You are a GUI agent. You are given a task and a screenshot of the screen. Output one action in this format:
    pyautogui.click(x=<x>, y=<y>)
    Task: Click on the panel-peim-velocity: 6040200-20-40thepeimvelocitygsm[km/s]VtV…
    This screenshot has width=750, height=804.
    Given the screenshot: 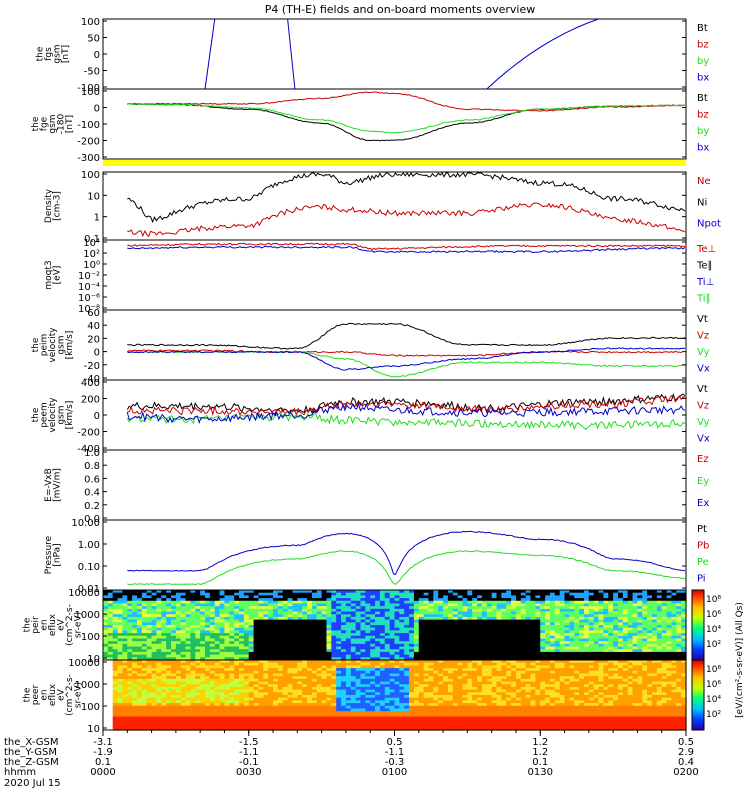 What is the action you would take?
    pyautogui.click(x=370, y=346)
    